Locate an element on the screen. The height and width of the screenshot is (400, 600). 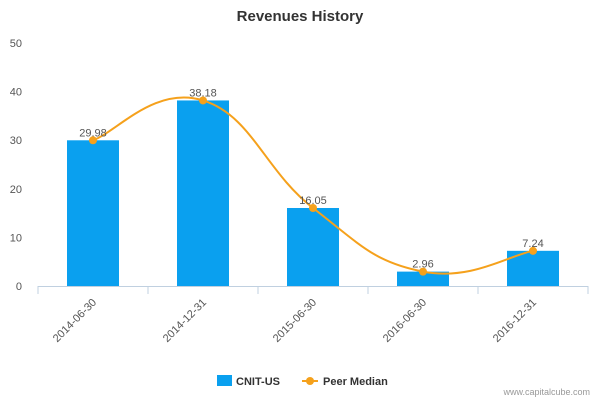
legend: CNIT-US Peer Median is located at coordinates (302, 381).